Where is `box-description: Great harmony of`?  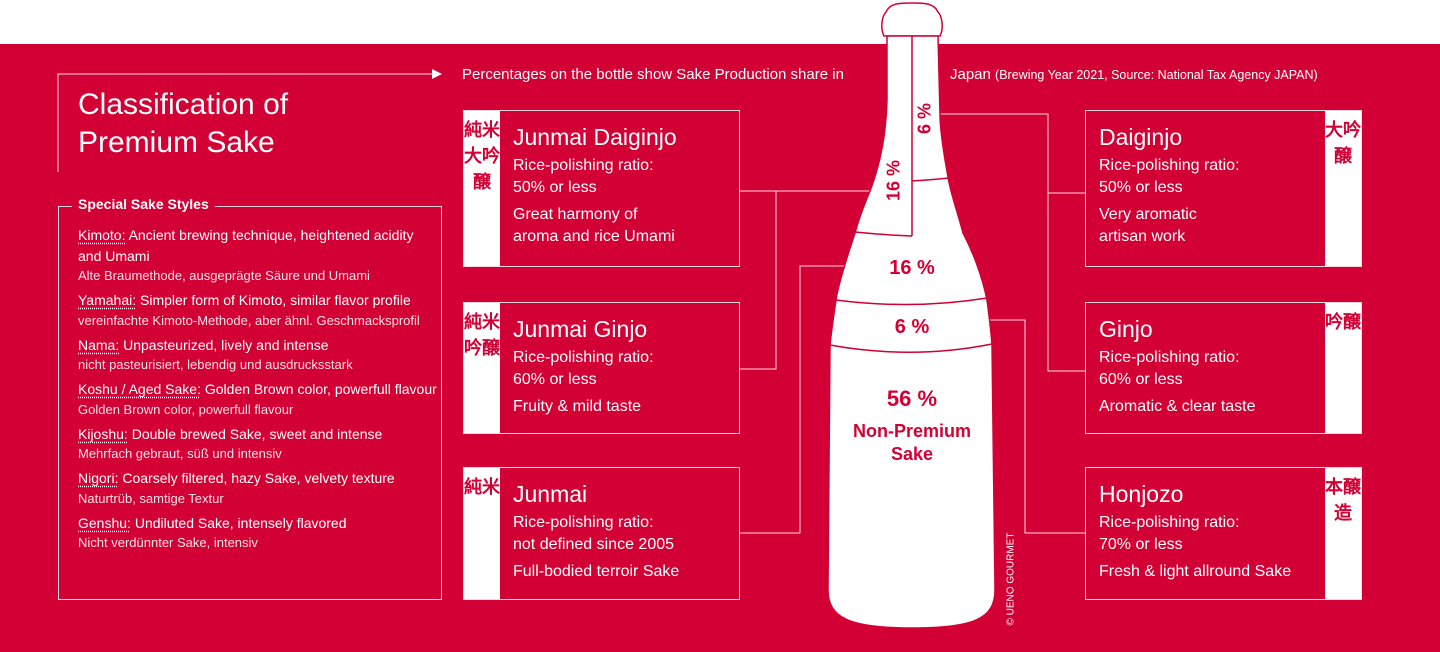
box-description: Great harmony of is located at coordinates (575, 214).